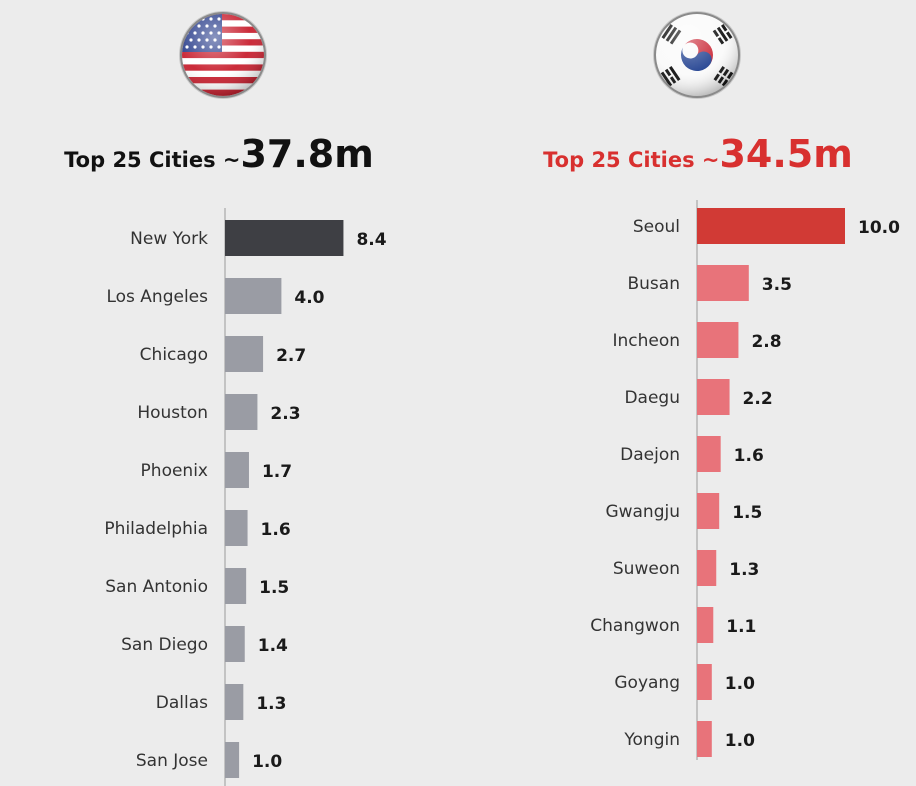 This screenshot has width=916, height=786. I want to click on kr-value-label: 3.5, so click(777, 285).